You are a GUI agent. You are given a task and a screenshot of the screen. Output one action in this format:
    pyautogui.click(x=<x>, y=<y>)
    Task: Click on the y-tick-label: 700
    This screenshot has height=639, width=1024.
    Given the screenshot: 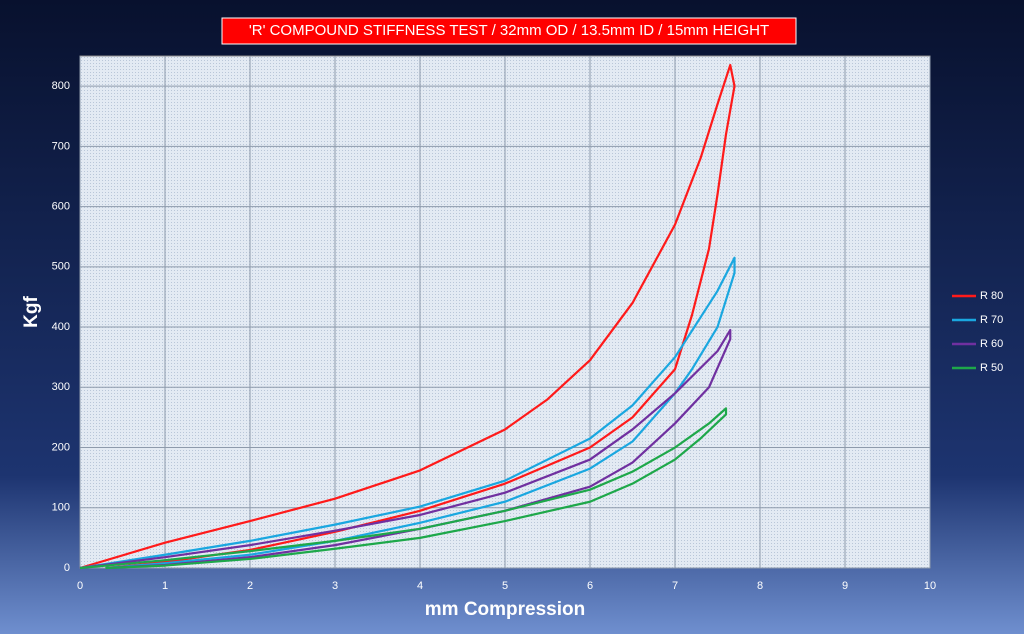 What is the action you would take?
    pyautogui.click(x=61, y=146)
    